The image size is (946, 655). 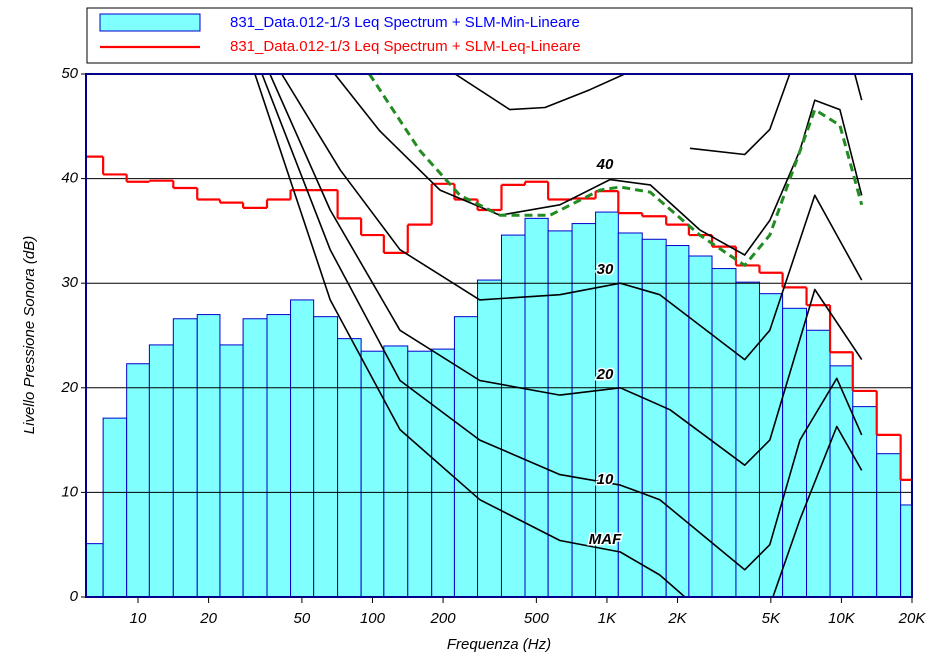 I want to click on x-tick-label: 50, so click(x=302, y=618).